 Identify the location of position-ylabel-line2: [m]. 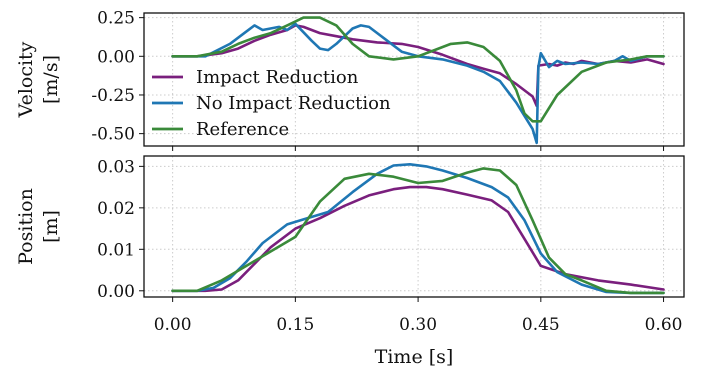
(51, 226).